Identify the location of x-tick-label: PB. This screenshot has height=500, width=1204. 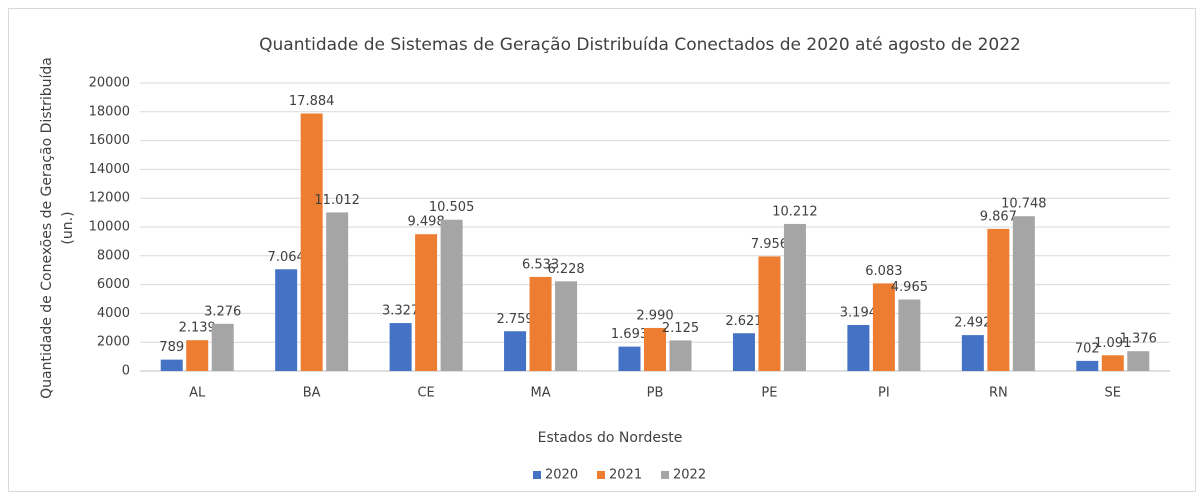
(655, 393).